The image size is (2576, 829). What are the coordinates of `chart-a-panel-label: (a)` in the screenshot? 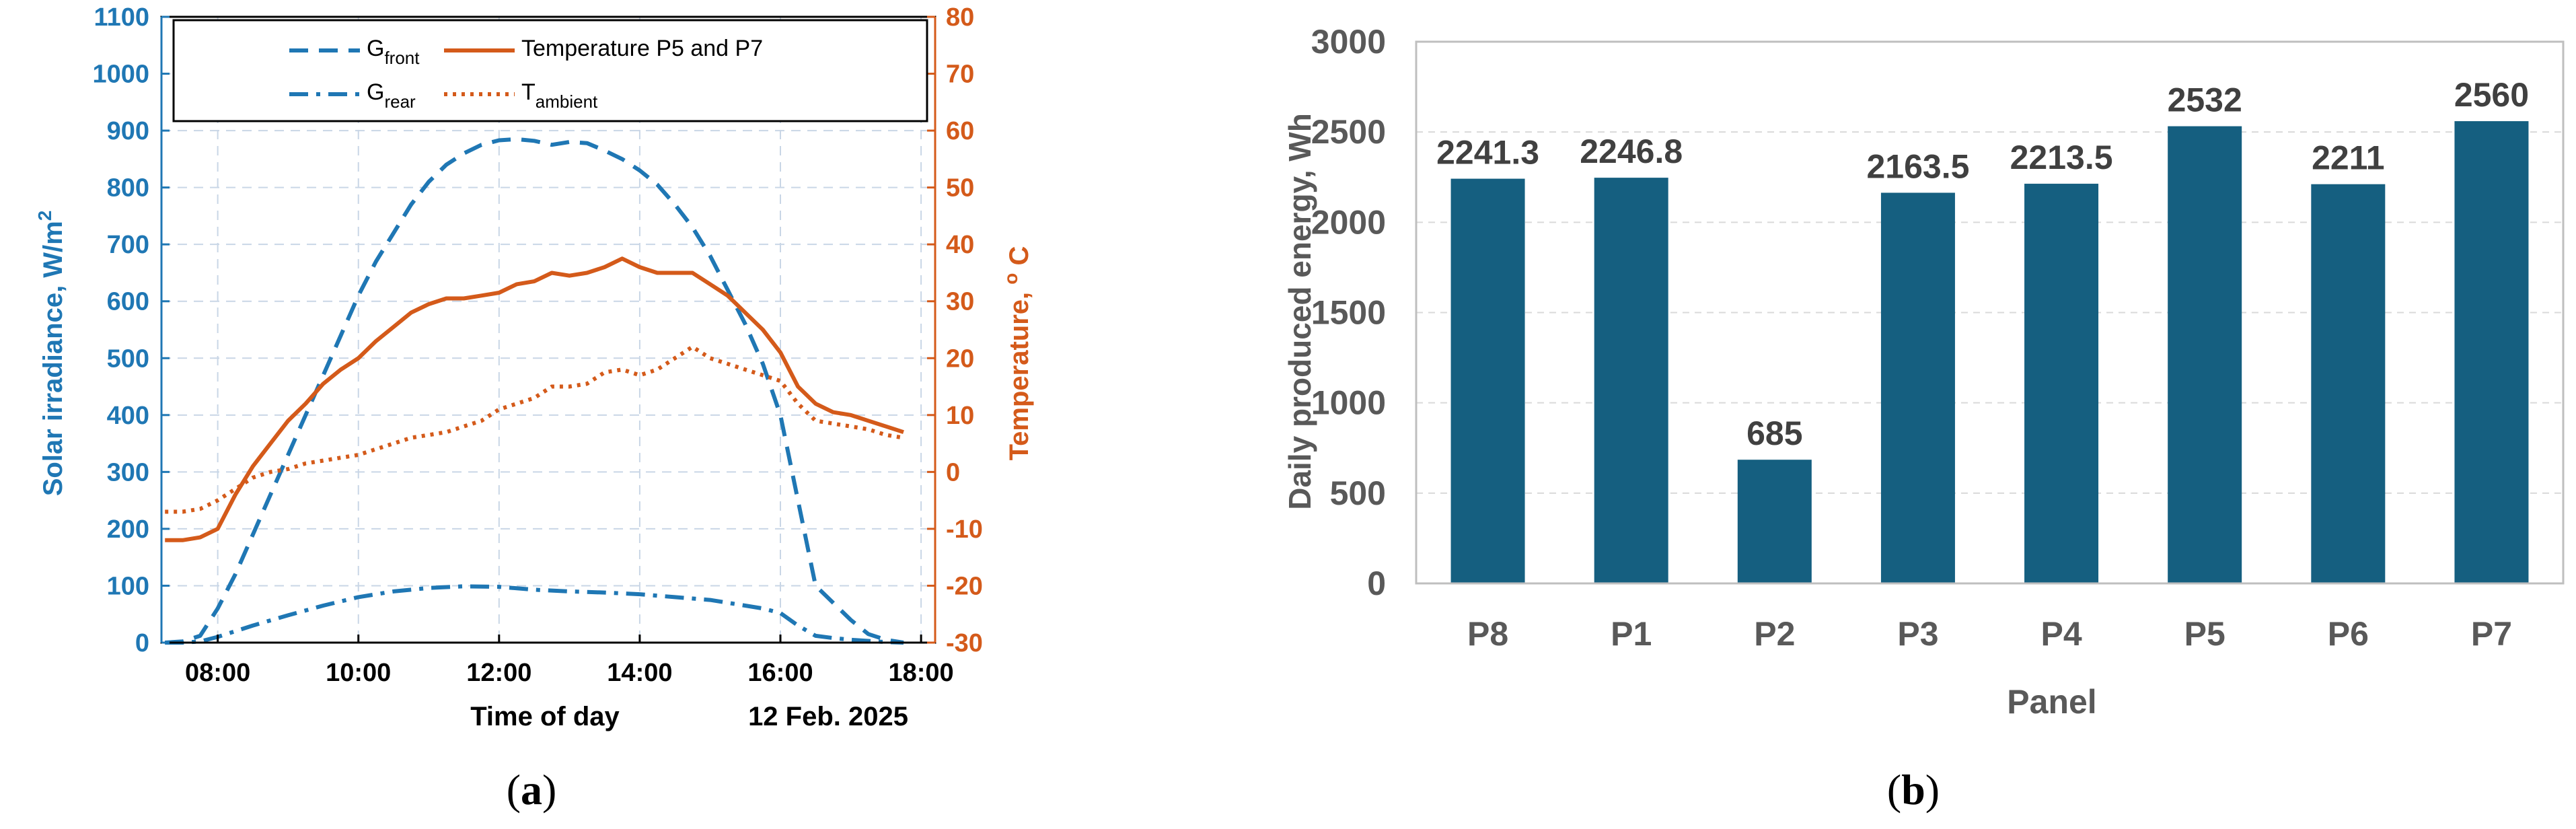 It's located at (532, 790).